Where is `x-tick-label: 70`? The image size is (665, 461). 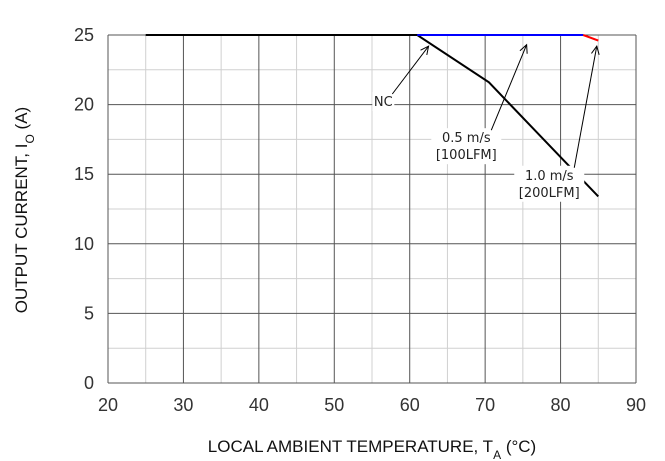
x-tick-label: 70 is located at coordinates (485, 405).